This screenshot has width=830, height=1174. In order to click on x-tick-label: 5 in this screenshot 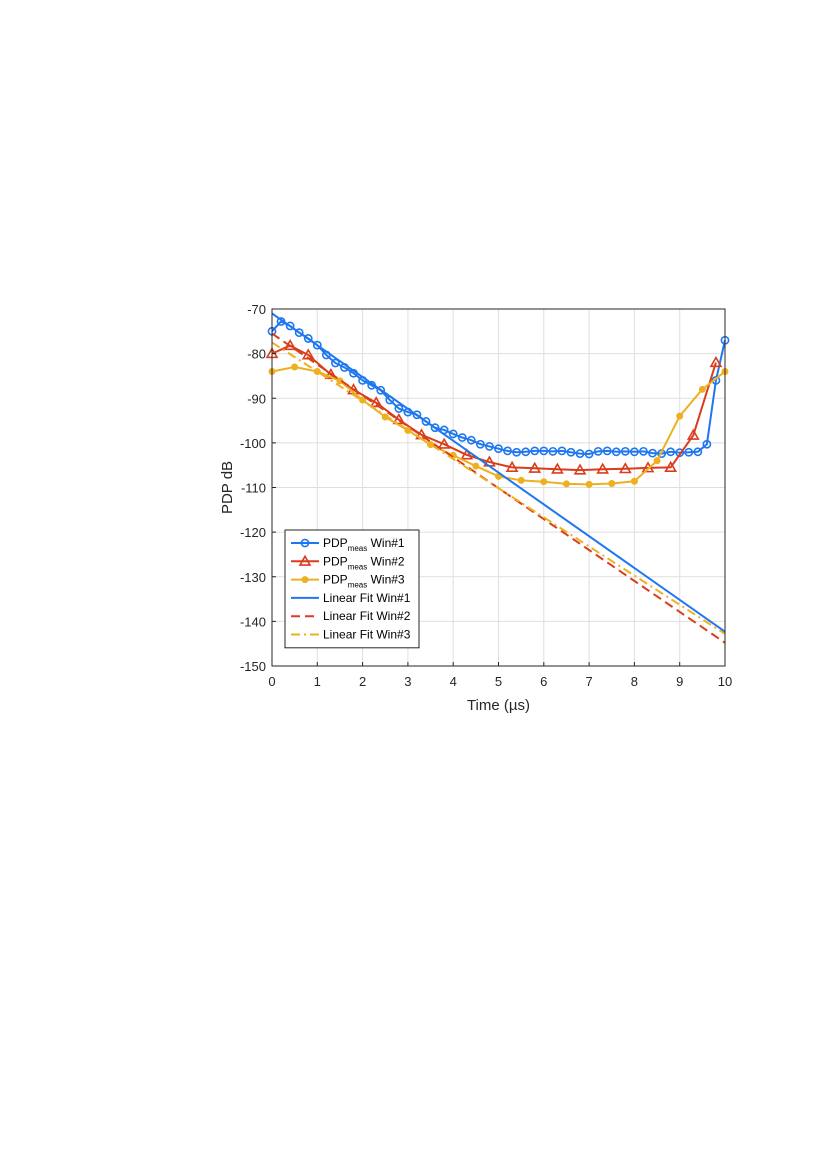, I will do `click(498, 681)`.